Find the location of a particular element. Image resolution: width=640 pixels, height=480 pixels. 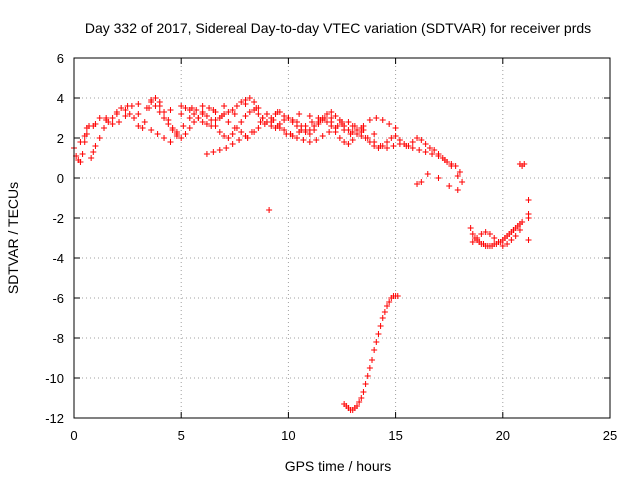

y-tick-label: -10 is located at coordinates (54, 378).